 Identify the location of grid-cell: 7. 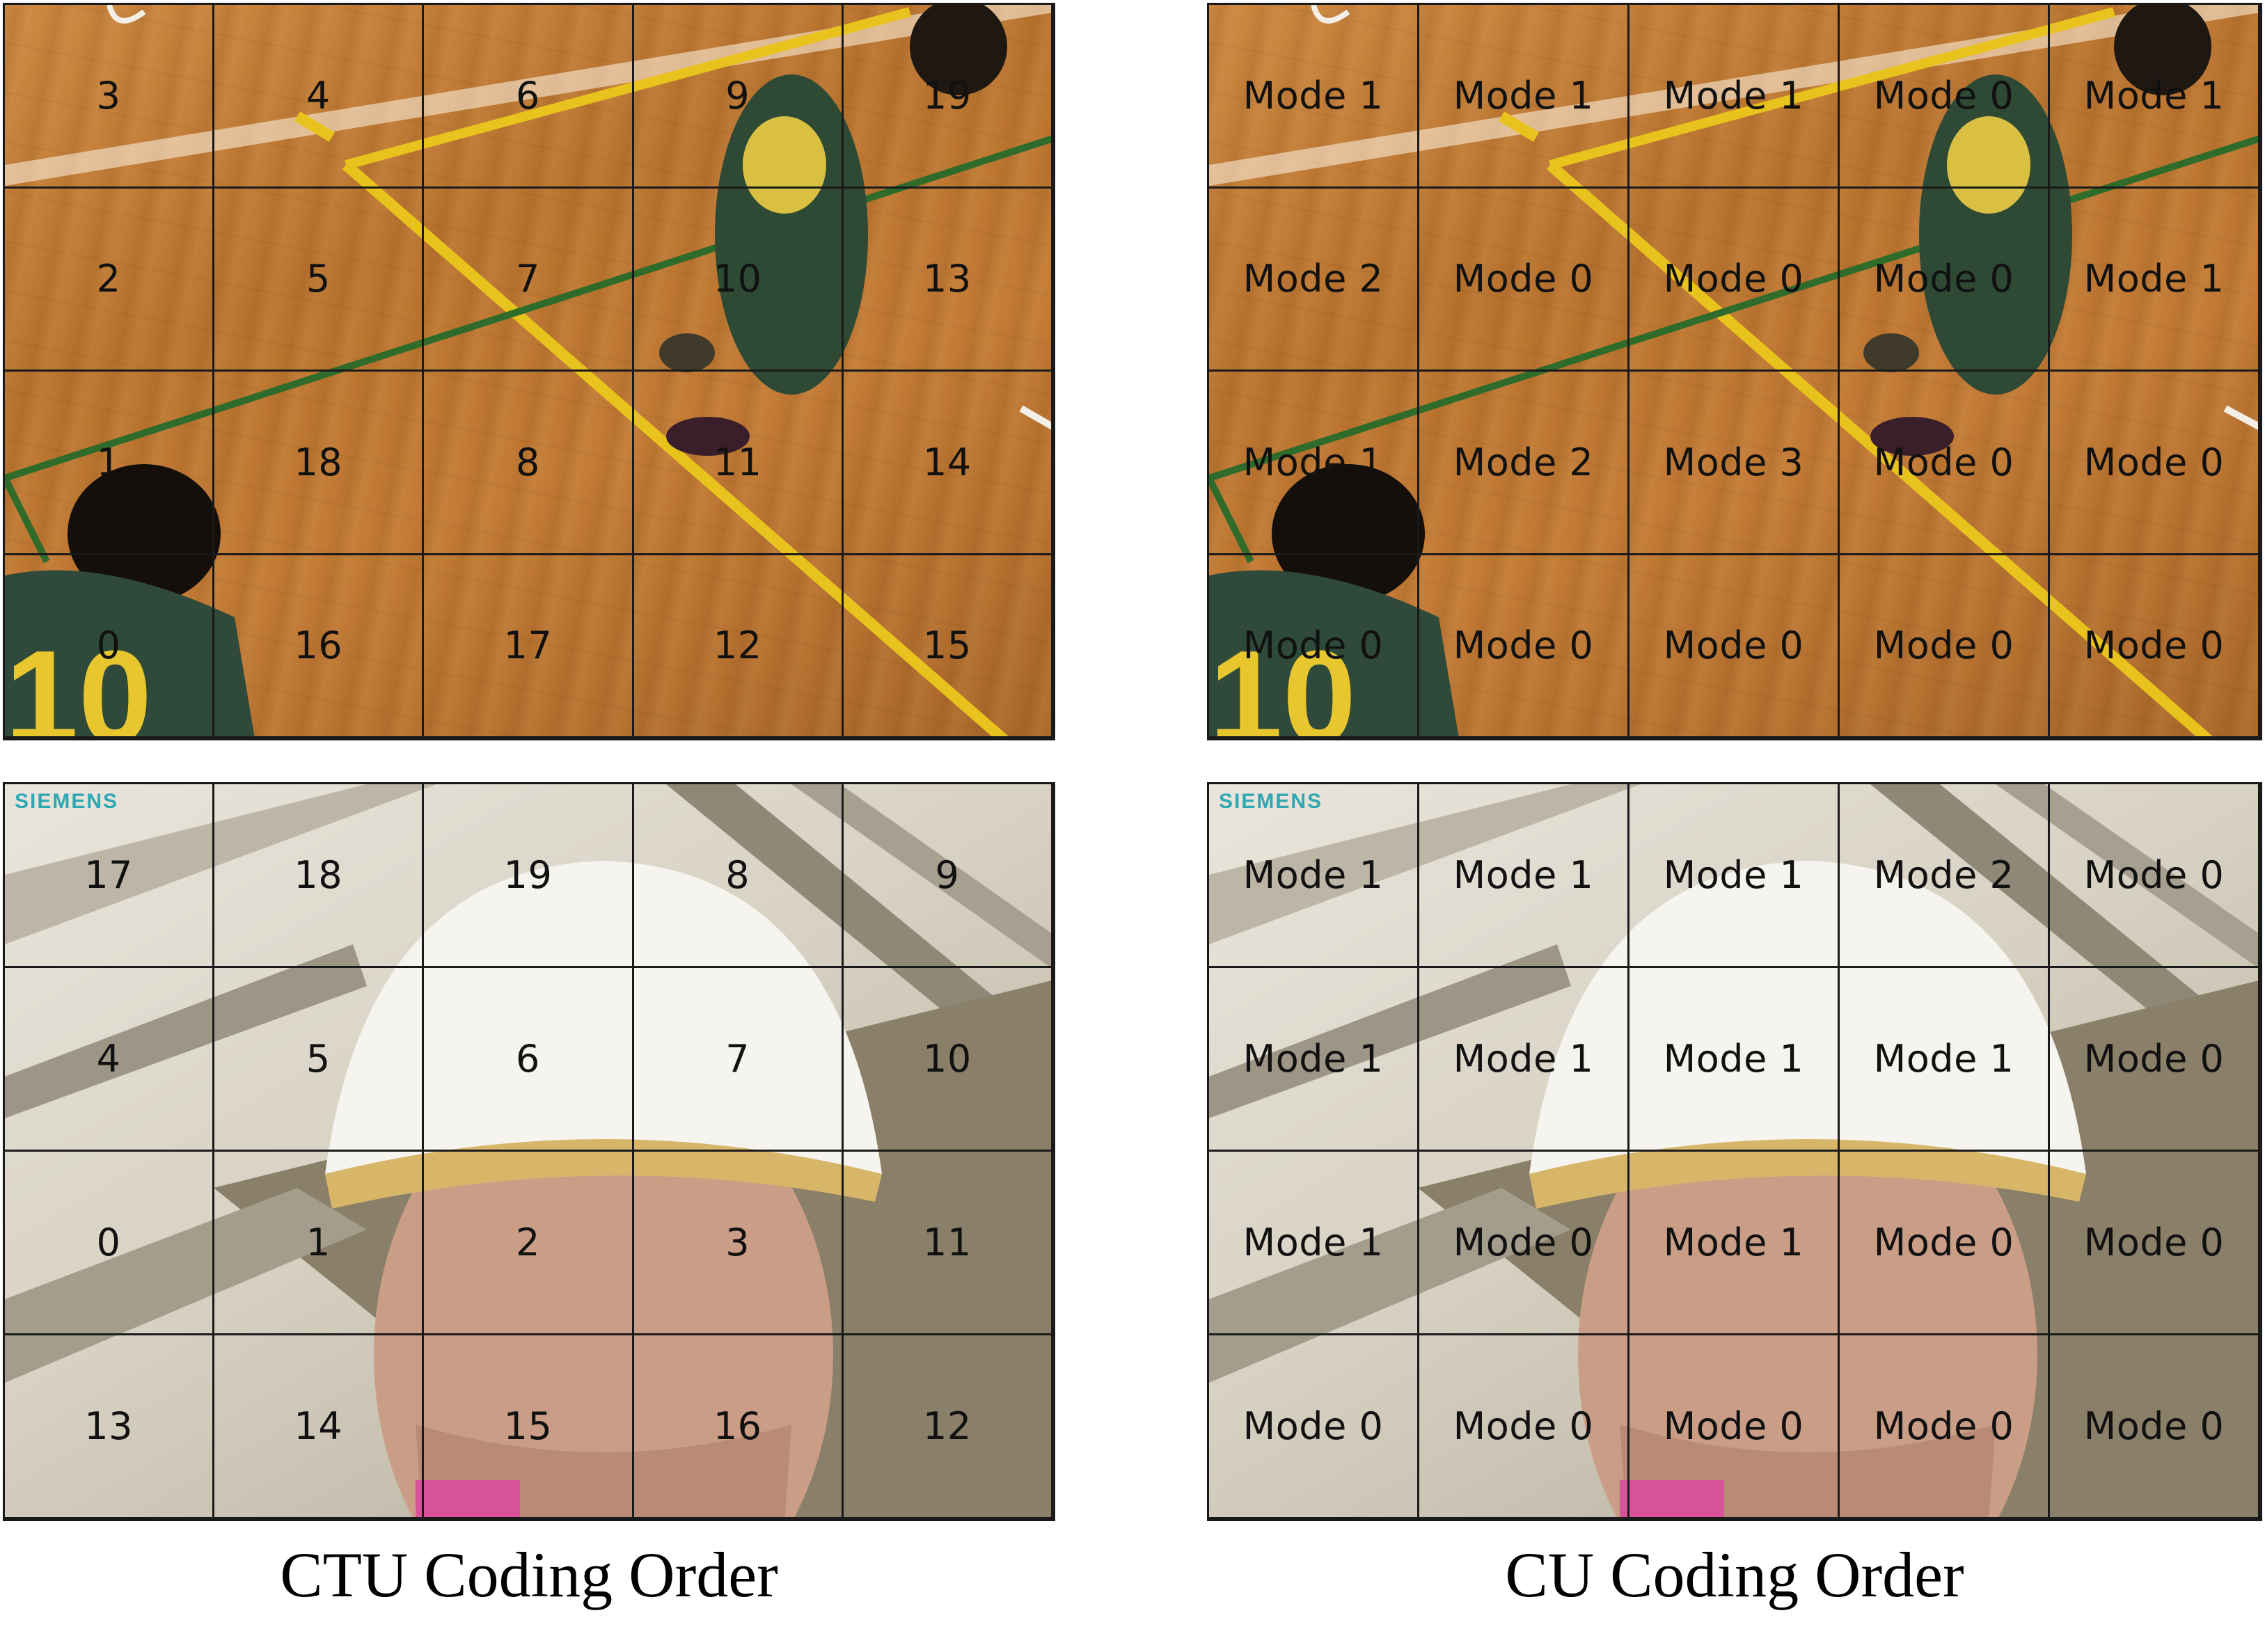
(529, 280).